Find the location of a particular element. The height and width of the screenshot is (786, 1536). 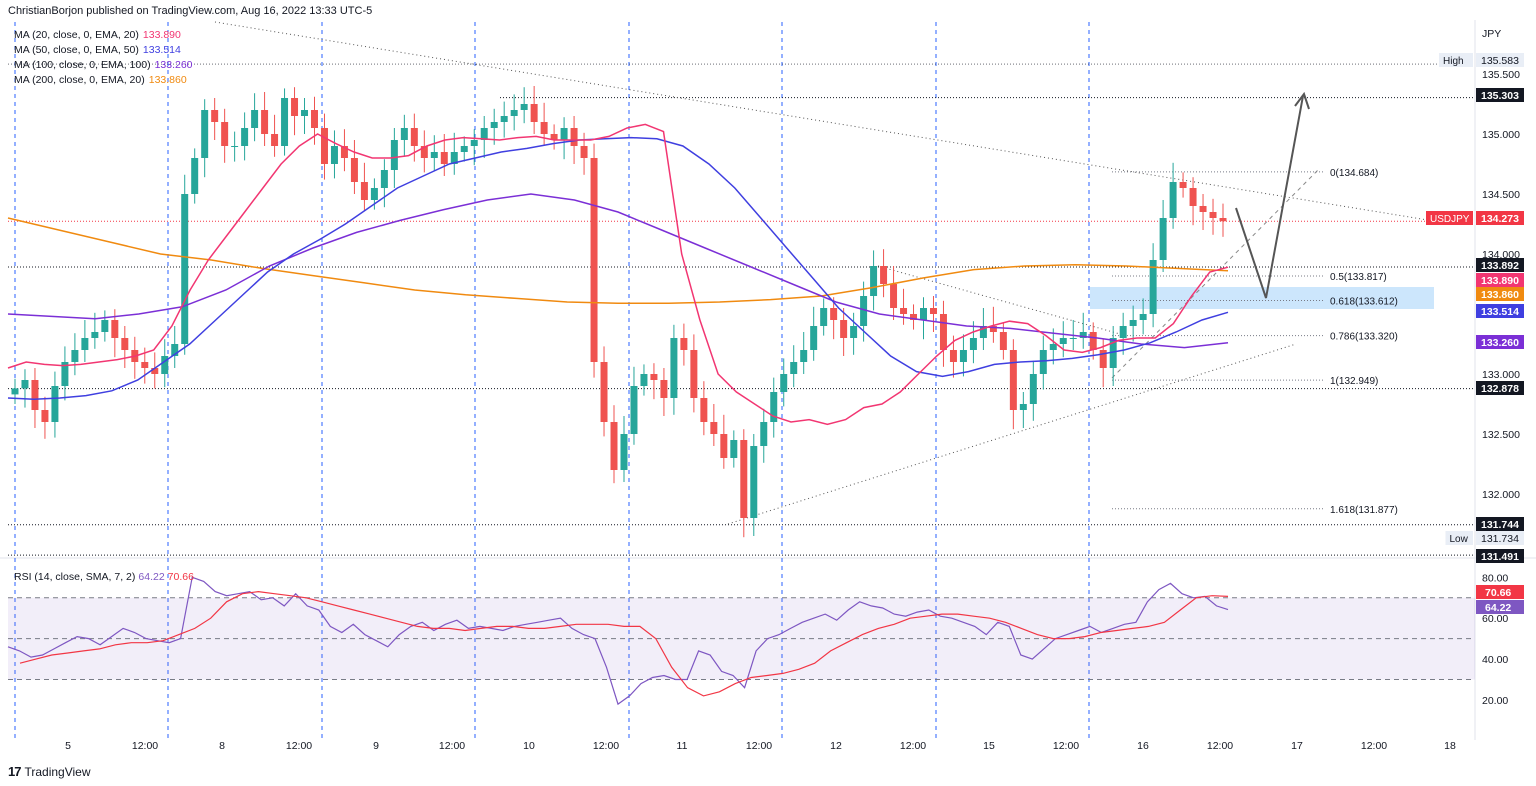

tradingview-logo-icon: 17 is located at coordinates (15, 771).